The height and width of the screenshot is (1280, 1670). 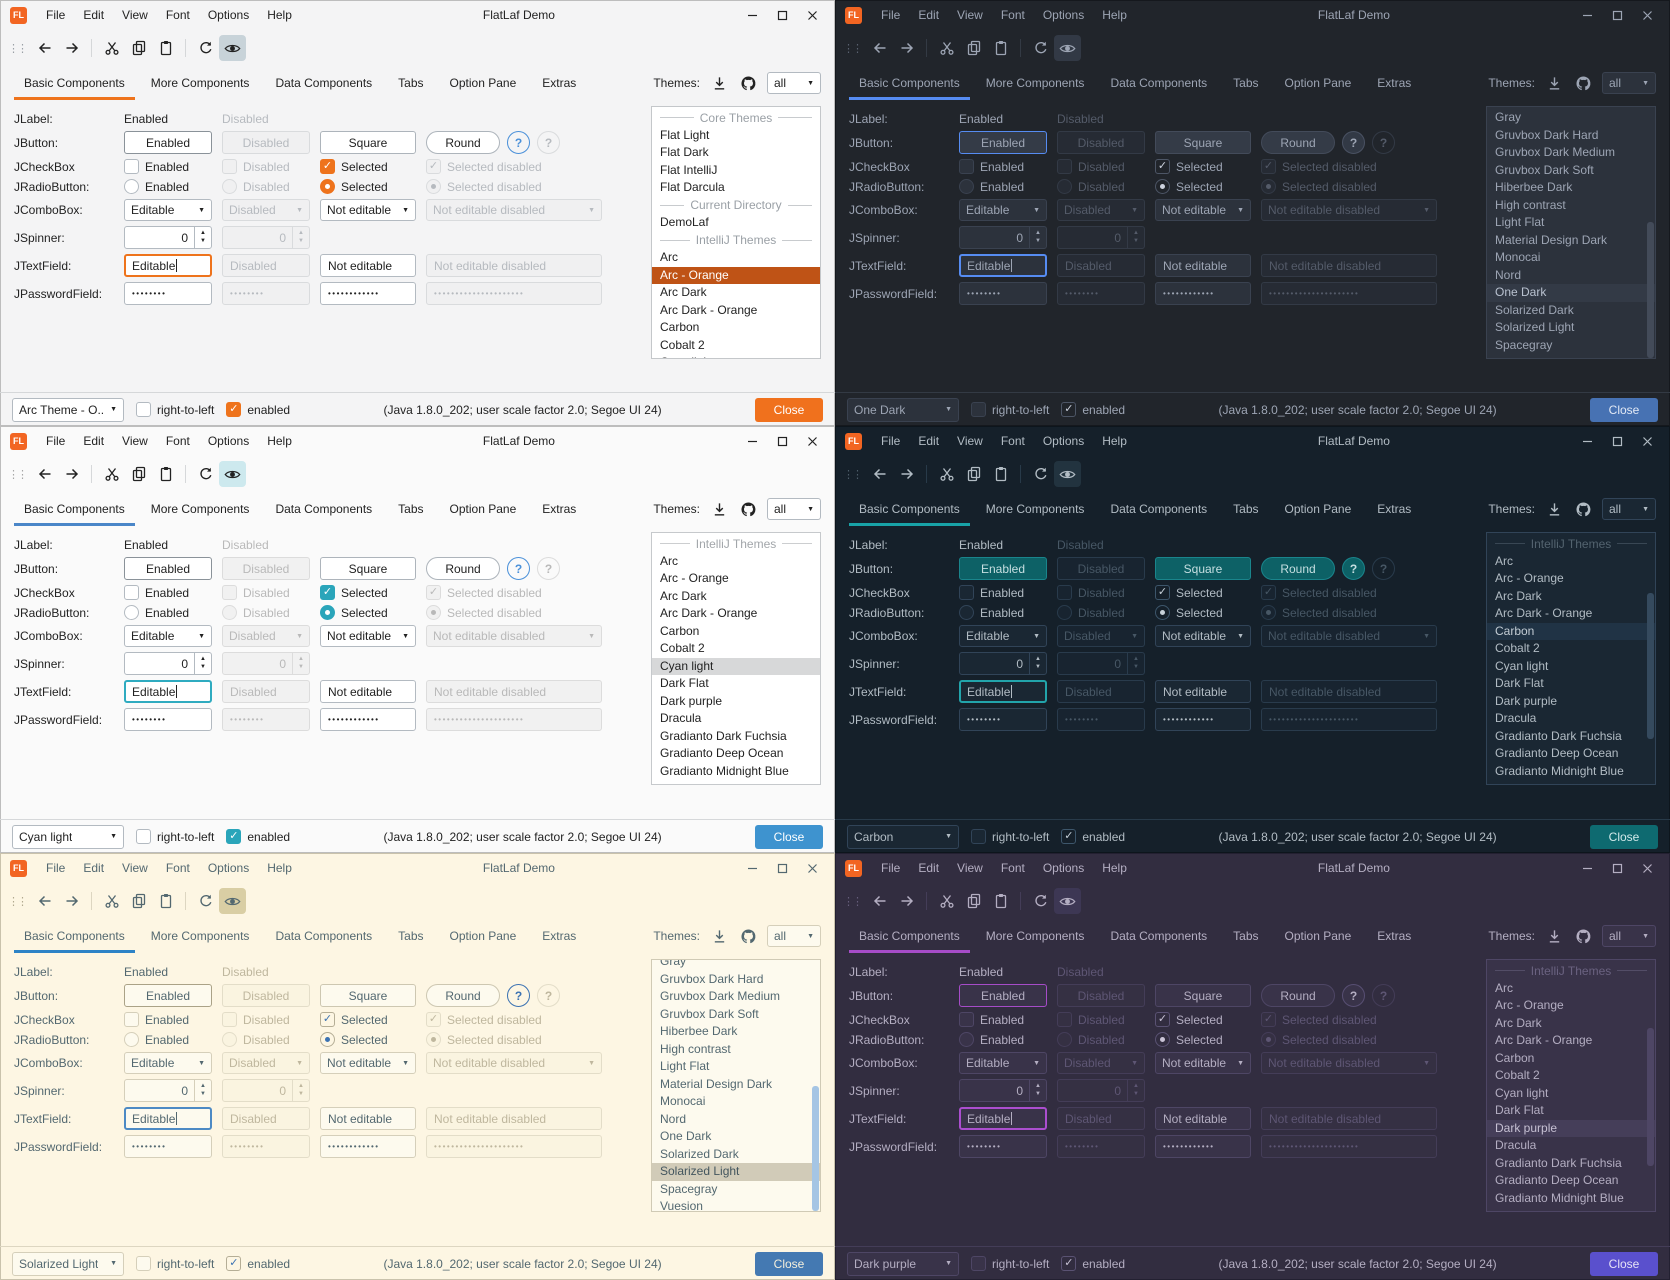 I want to click on jspinner-disabled: 0 ▲ ▼, so click(x=1101, y=1090).